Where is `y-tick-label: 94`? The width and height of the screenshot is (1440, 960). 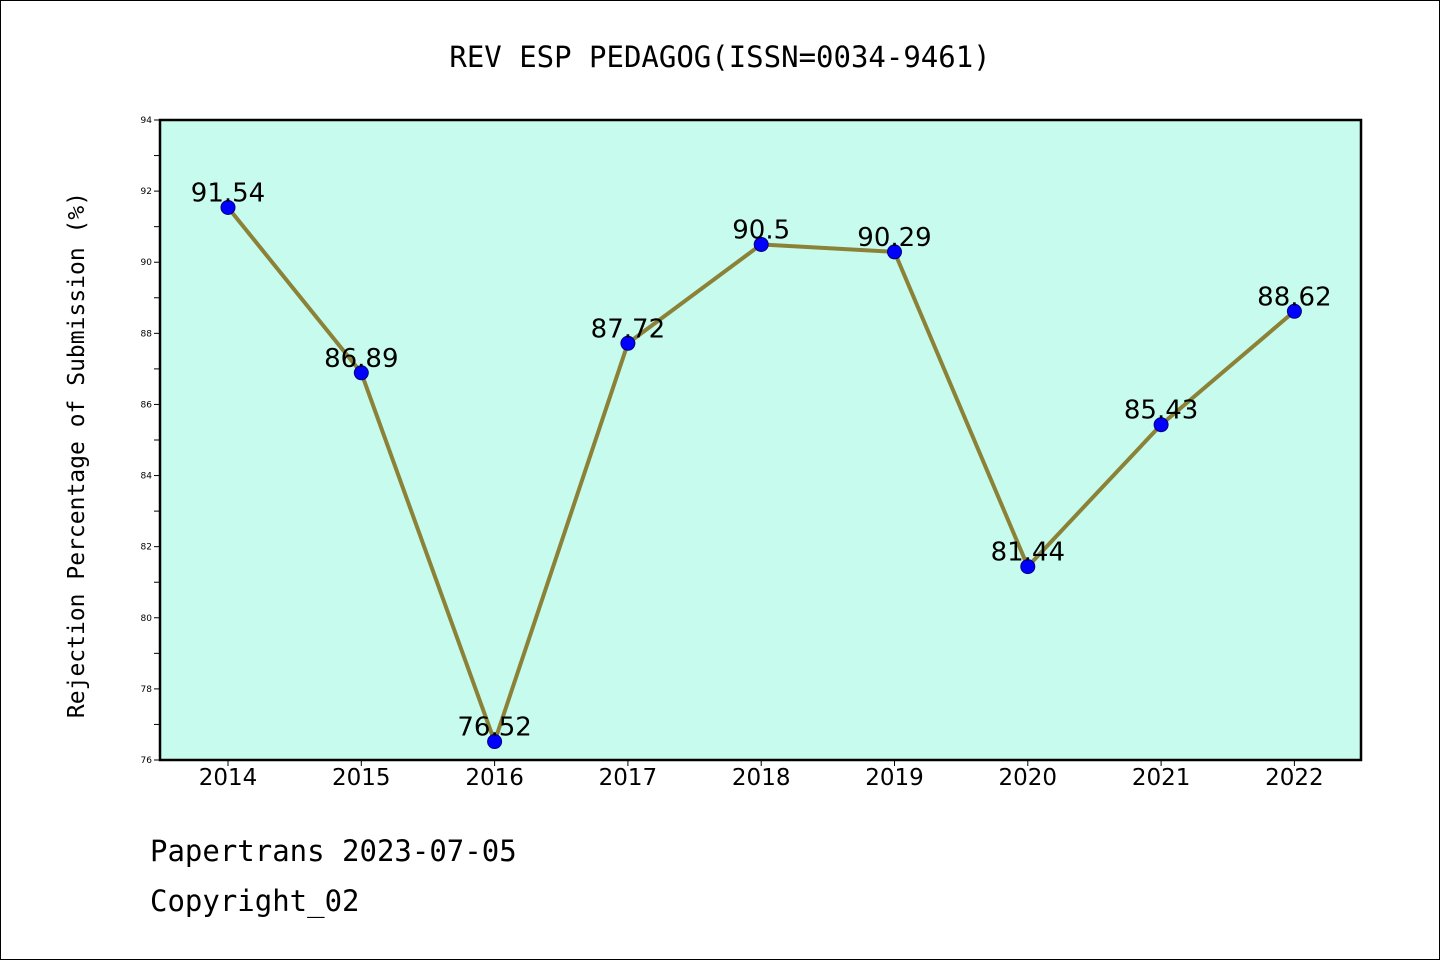
y-tick-label: 94 is located at coordinates (147, 121).